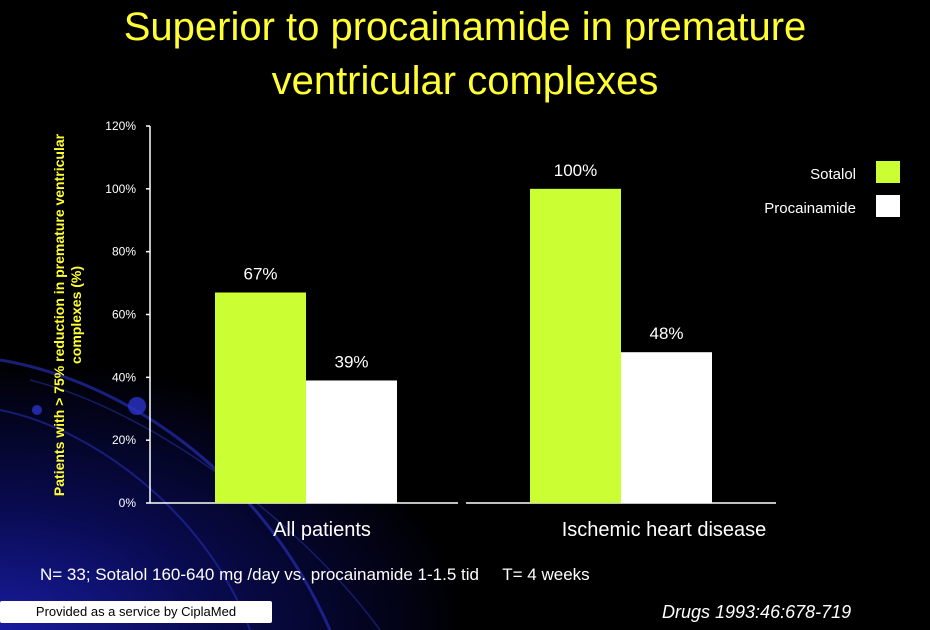 The height and width of the screenshot is (630, 930). What do you see at coordinates (124, 252) in the screenshot?
I see `y-tick-label: 80%` at bounding box center [124, 252].